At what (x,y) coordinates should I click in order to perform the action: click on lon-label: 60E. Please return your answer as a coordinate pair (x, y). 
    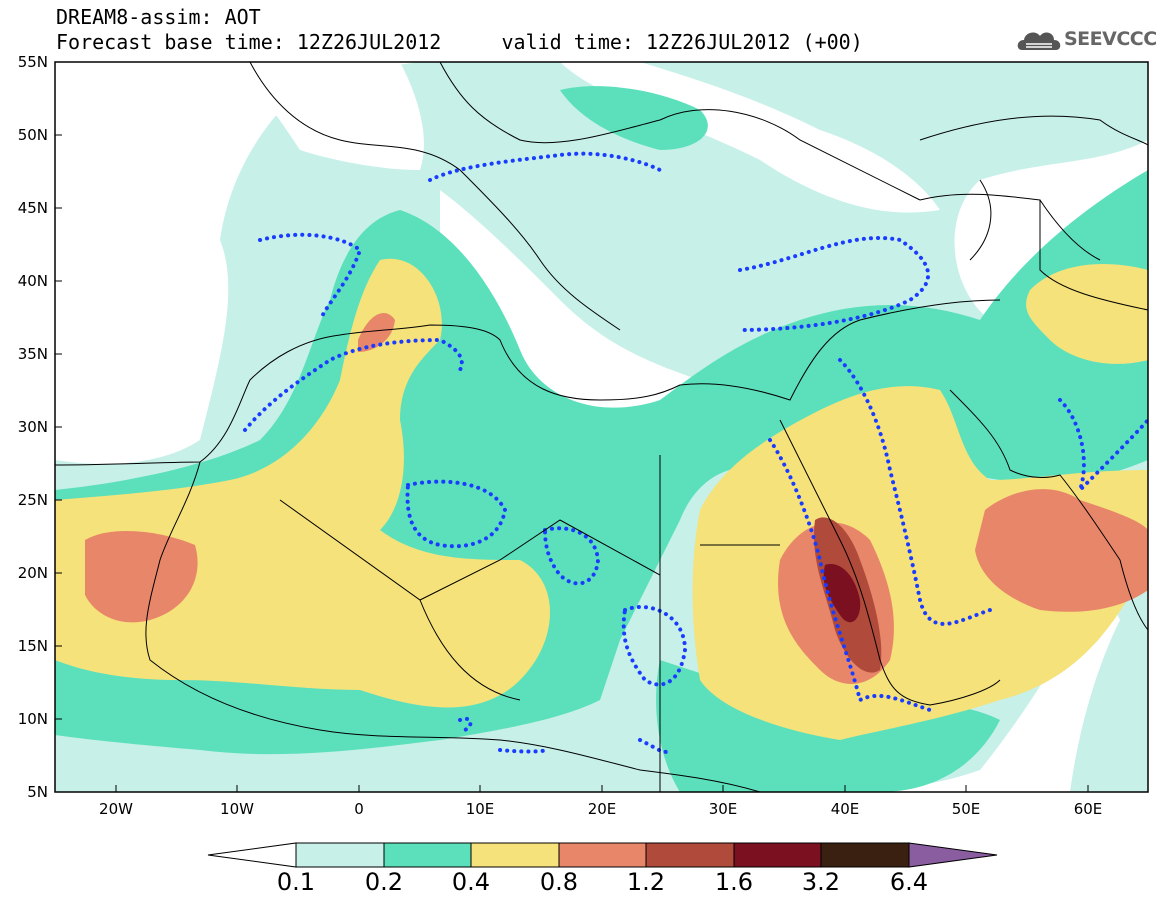
    Looking at the image, I should click on (1088, 809).